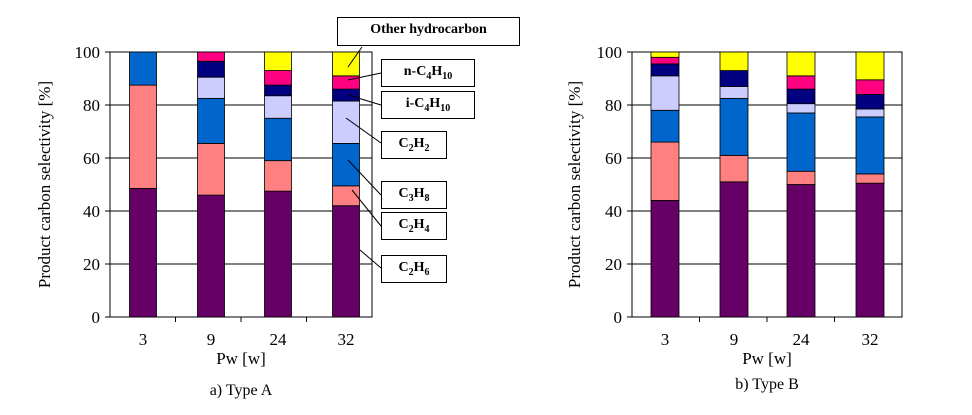 The image size is (972, 415). What do you see at coordinates (870, 178) in the screenshot?
I see `chart2-bar-32-c2h4` at bounding box center [870, 178].